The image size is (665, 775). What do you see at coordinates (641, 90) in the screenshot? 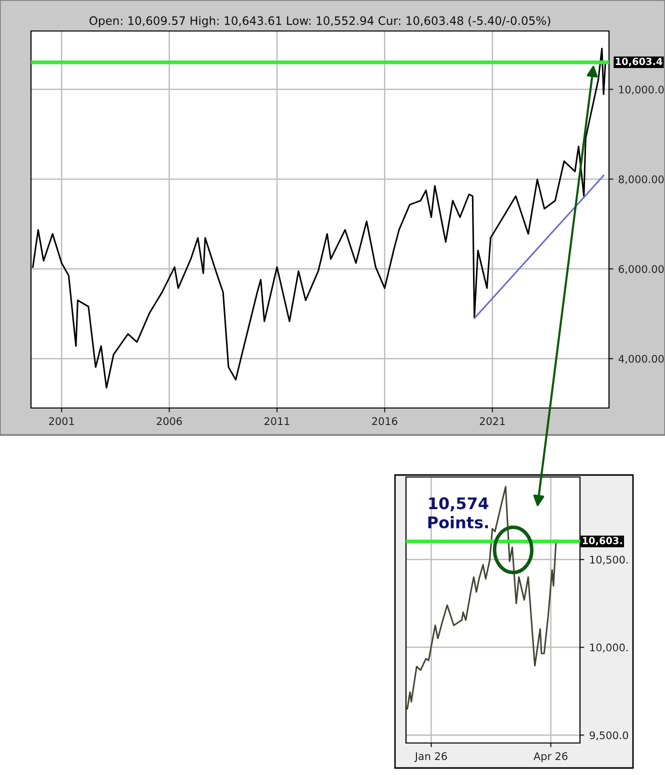
I see `y-tick-label: 10,000.0` at bounding box center [641, 90].